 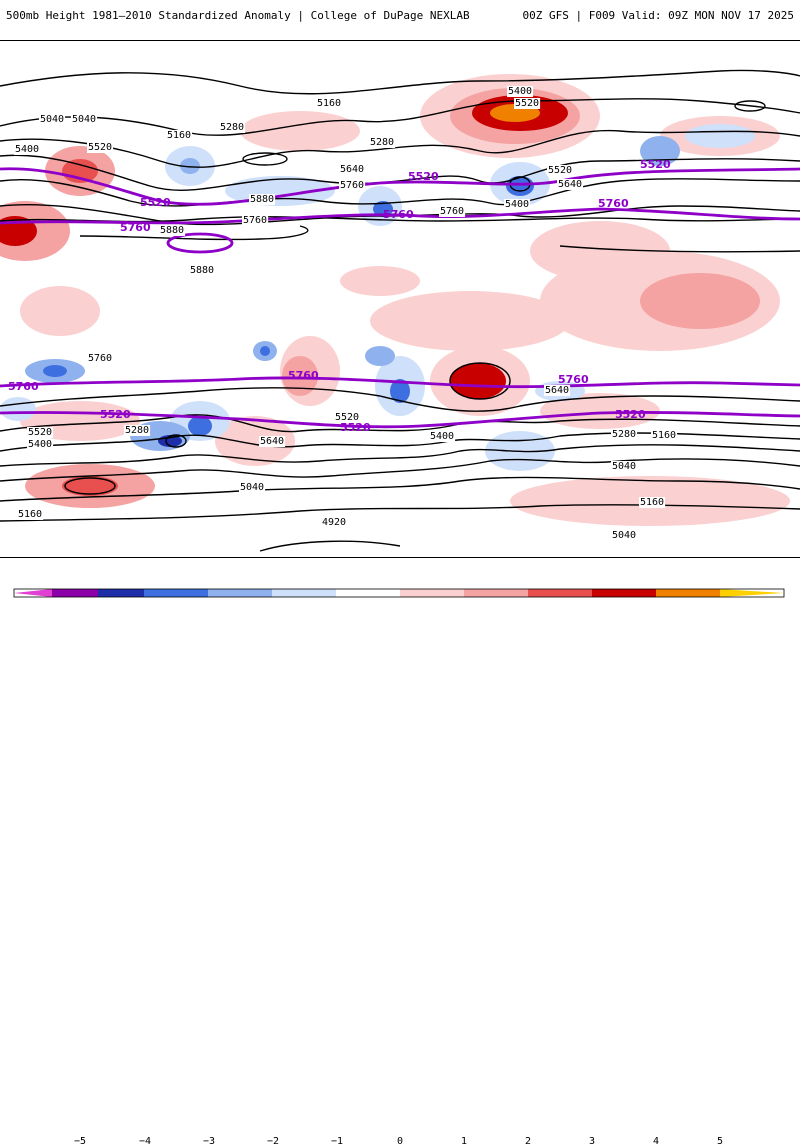 What do you see at coordinates (200, 243) in the screenshot?
I see `purple-5880-ring` at bounding box center [200, 243].